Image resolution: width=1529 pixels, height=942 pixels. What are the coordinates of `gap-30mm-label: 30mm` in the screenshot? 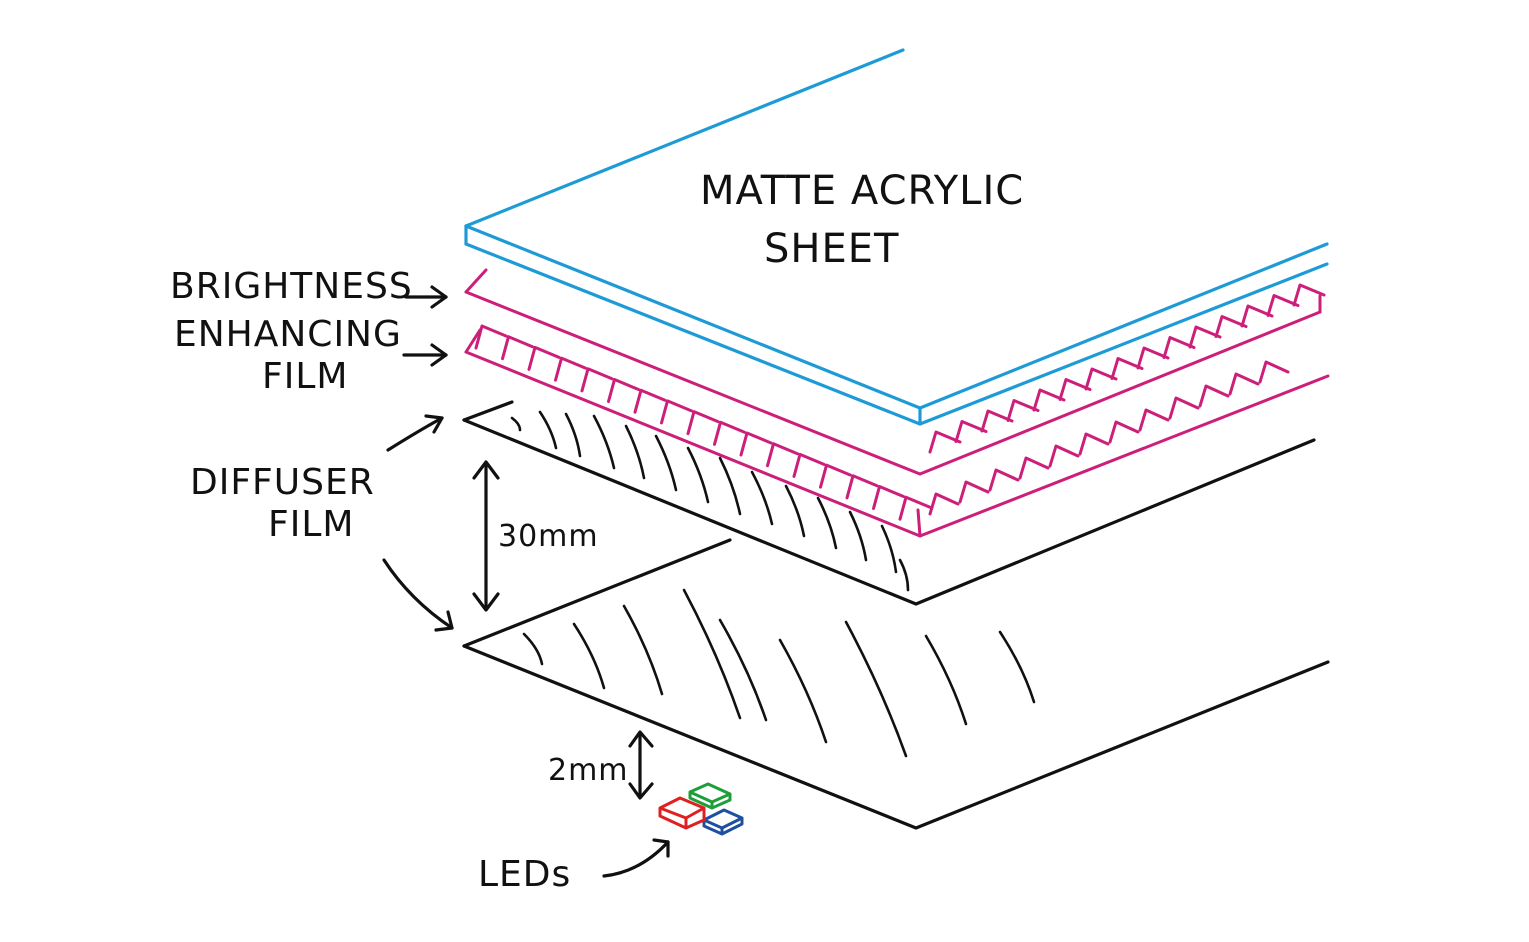 It's located at (548, 536).